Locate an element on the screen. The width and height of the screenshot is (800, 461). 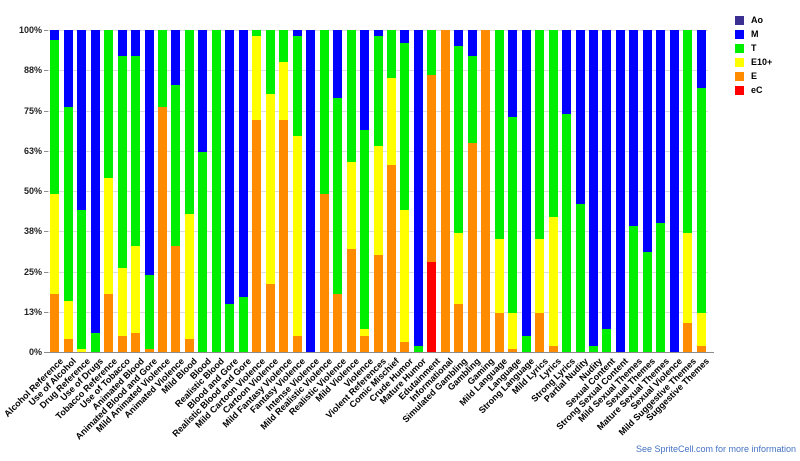
stacked-bar-informational is located at coordinates (445, 191).